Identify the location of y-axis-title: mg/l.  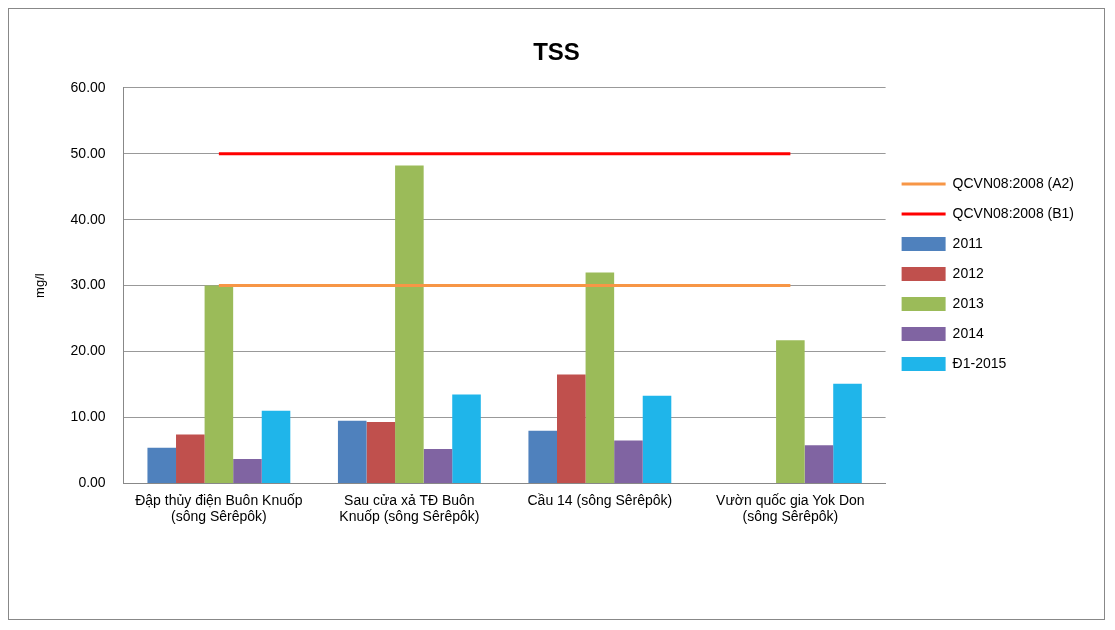
(40, 285).